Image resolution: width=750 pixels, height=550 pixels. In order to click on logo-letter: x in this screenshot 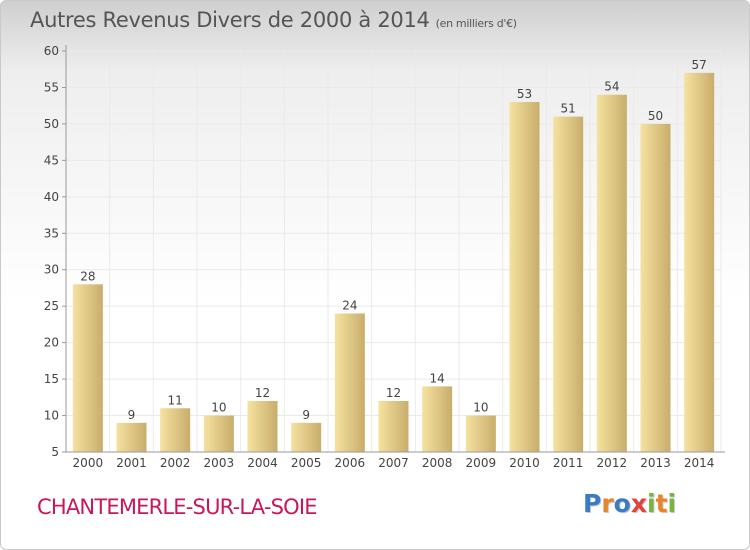, I will do `click(638, 503)`.